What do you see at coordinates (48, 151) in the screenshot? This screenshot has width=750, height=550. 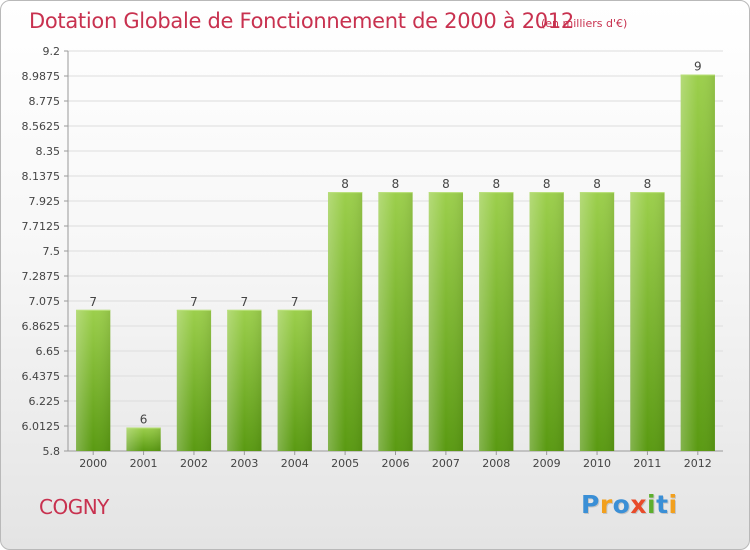 I see `y-tick-label: 8.35` at bounding box center [48, 151].